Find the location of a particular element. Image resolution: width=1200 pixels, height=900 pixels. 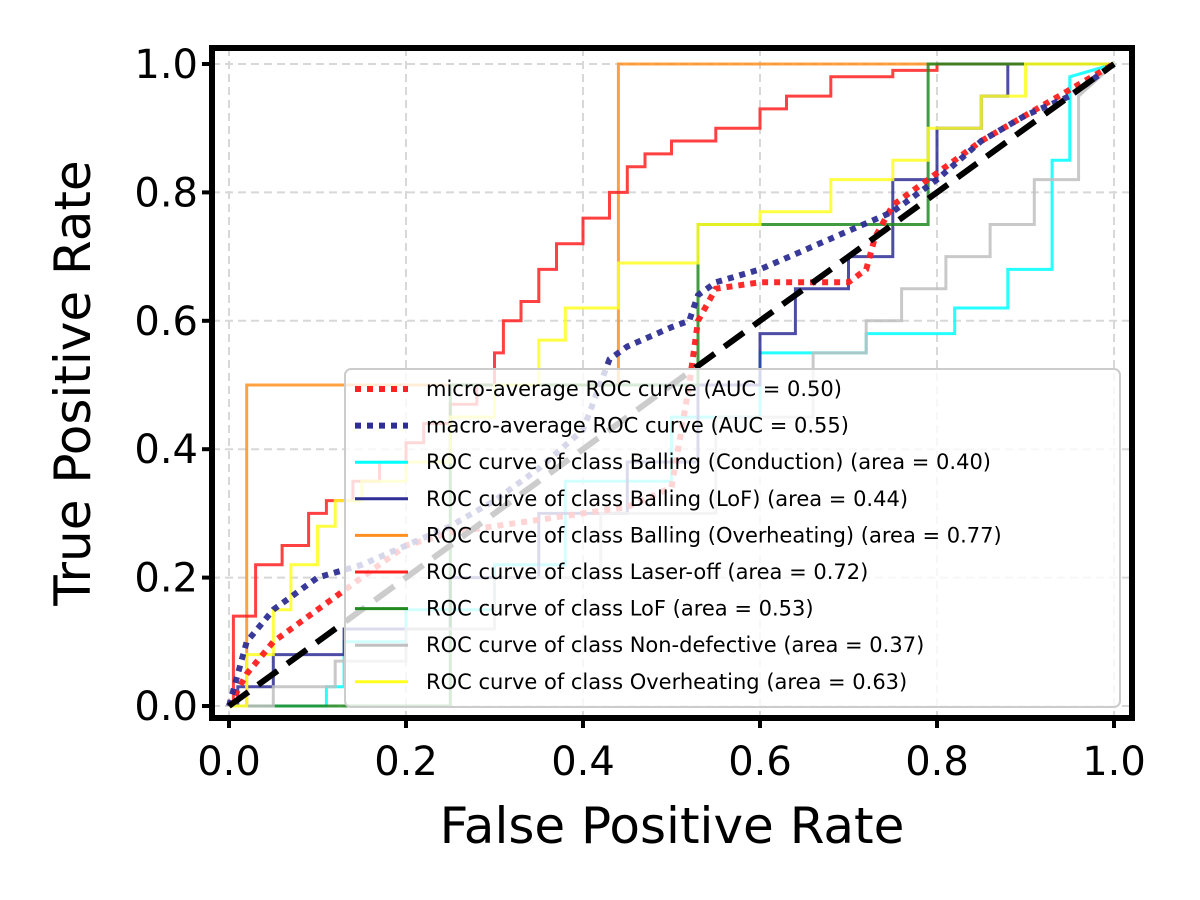

x-tick-label: 1.0 is located at coordinates (1114, 762).